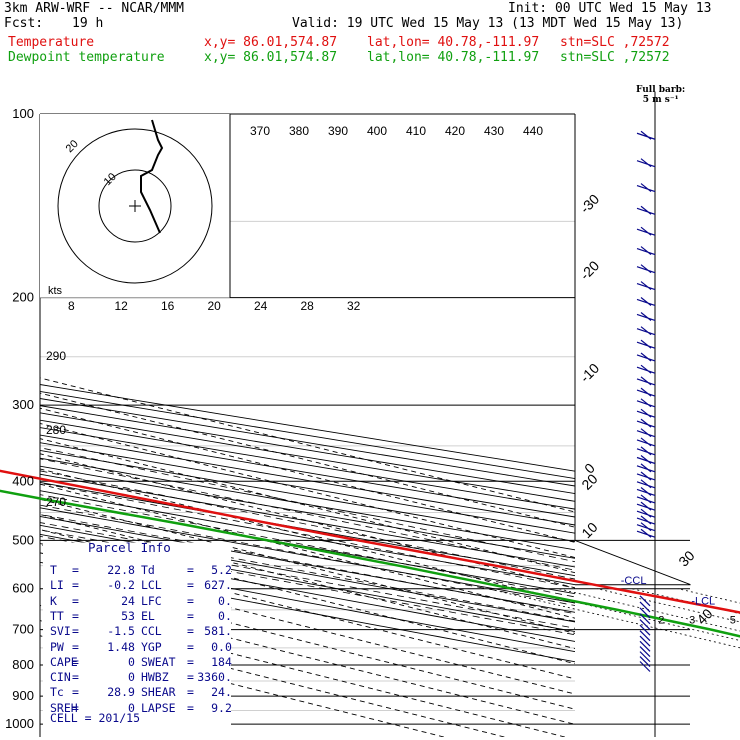 The width and height of the screenshot is (740, 740). I want to click on parcel-value: 24., so click(221, 692).